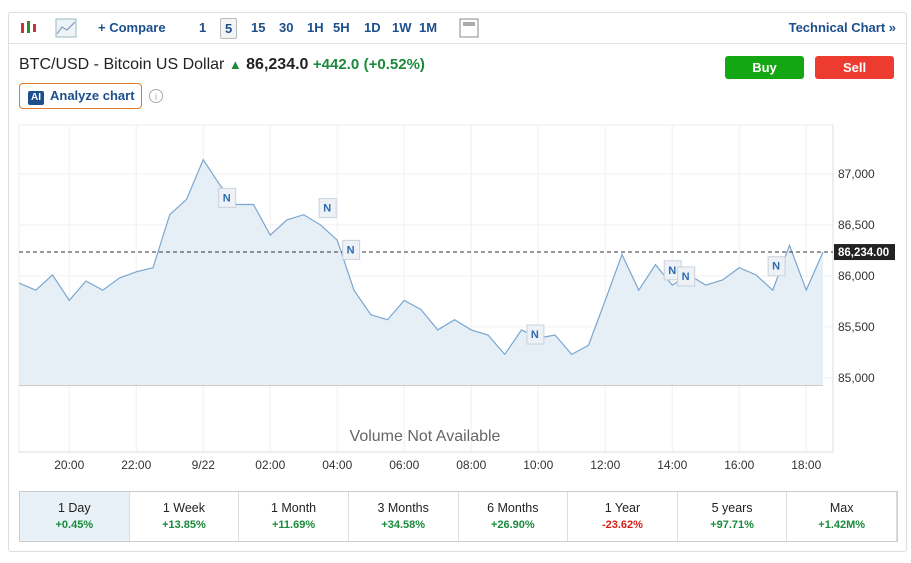 This screenshot has height=563, width=911. What do you see at coordinates (293, 508) in the screenshot?
I see `period-label: 1 Month` at bounding box center [293, 508].